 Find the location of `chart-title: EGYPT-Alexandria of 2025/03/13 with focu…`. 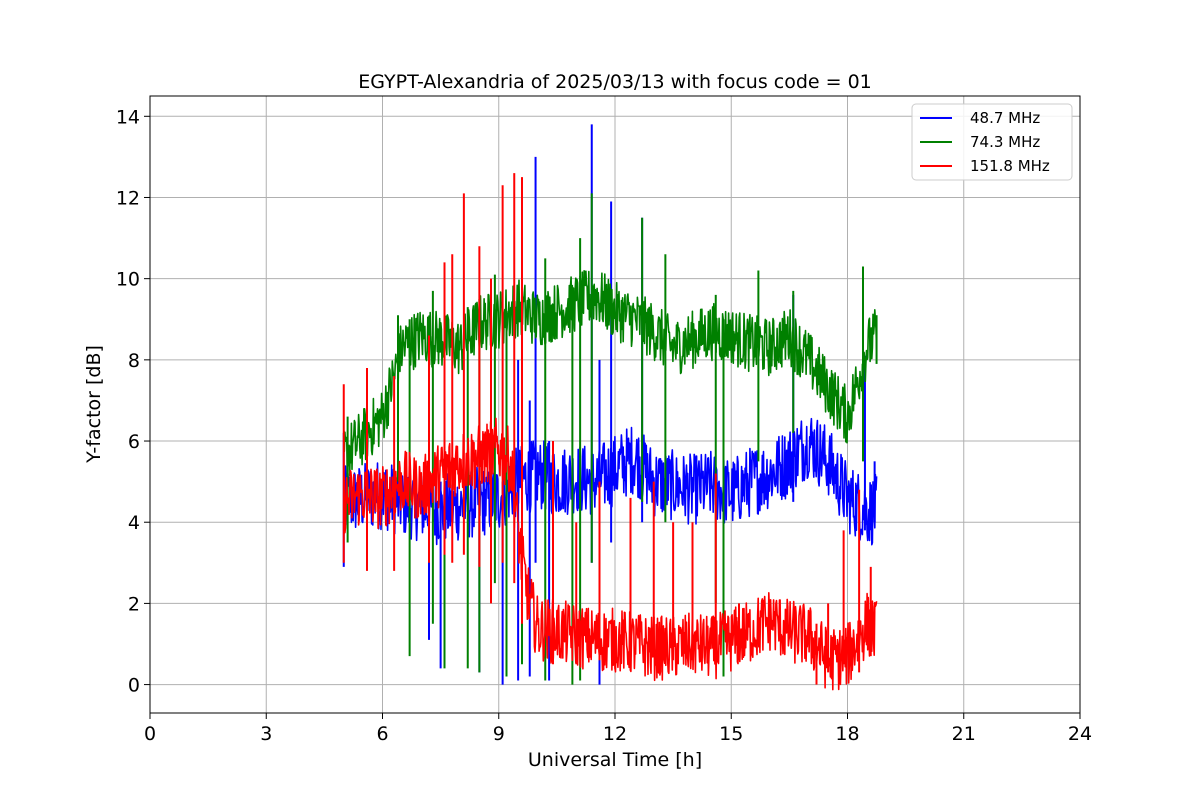

chart-title: EGYPT-Alexandria of 2025/03/13 with focu… is located at coordinates (615, 82).